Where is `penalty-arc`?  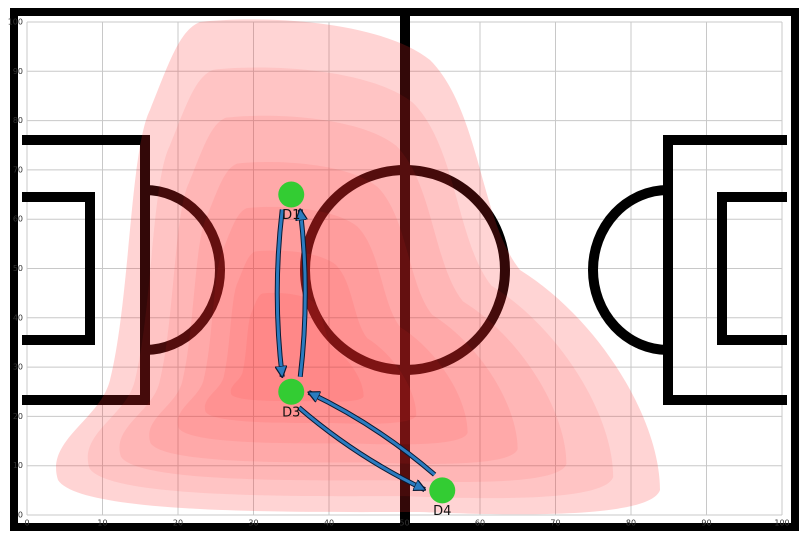
penalty-arc is located at coordinates (628, 270).